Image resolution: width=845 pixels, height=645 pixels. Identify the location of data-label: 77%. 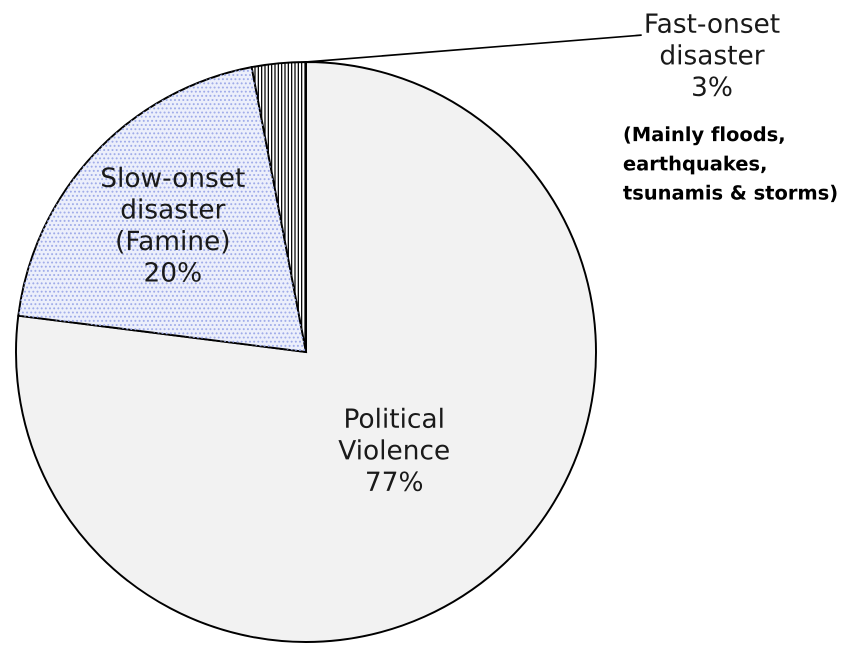
(394, 481).